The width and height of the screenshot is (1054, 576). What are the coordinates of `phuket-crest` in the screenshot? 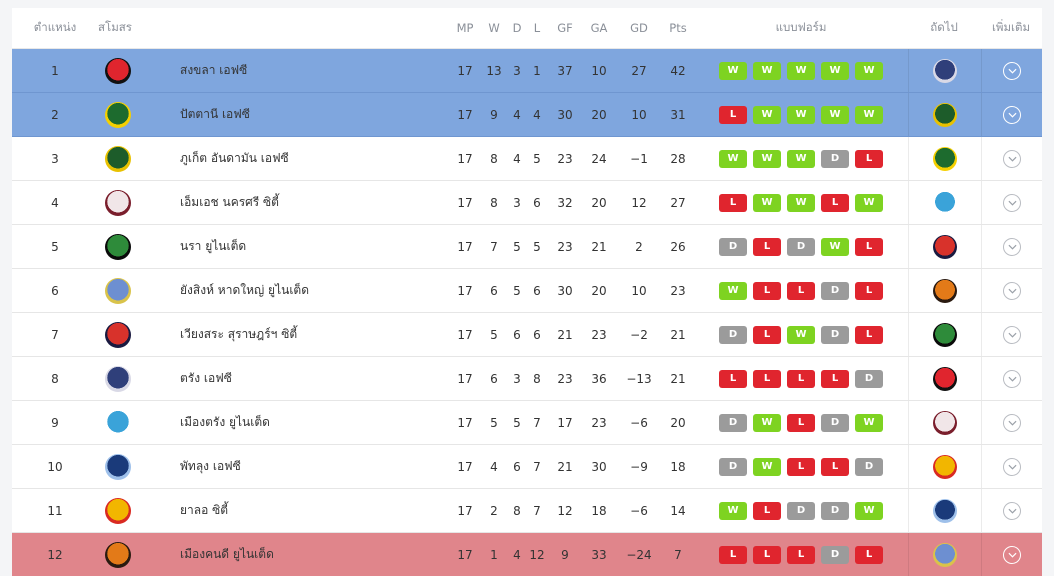 It's located at (118, 158).